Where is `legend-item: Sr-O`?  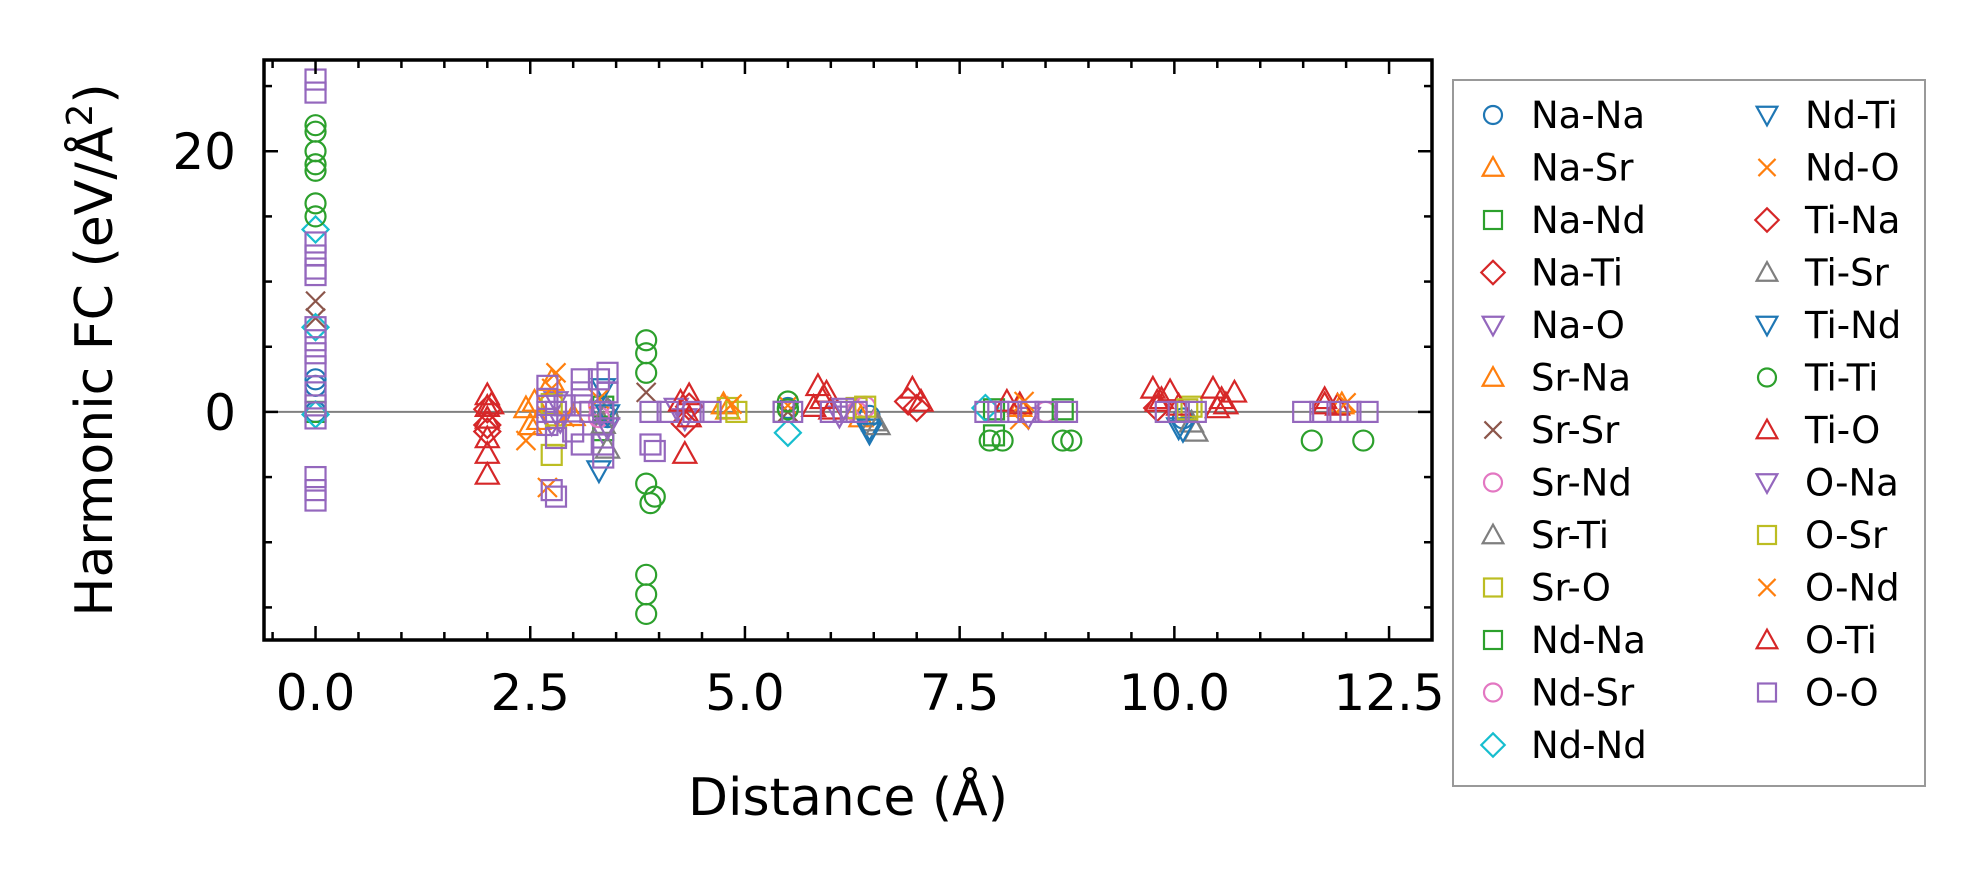 legend-item: Sr-O is located at coordinates (1546, 588).